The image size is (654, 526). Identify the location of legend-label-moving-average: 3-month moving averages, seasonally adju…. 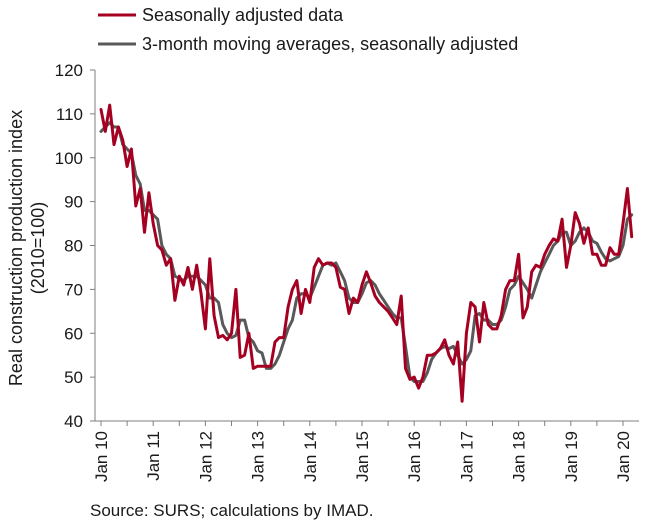
(330, 44).